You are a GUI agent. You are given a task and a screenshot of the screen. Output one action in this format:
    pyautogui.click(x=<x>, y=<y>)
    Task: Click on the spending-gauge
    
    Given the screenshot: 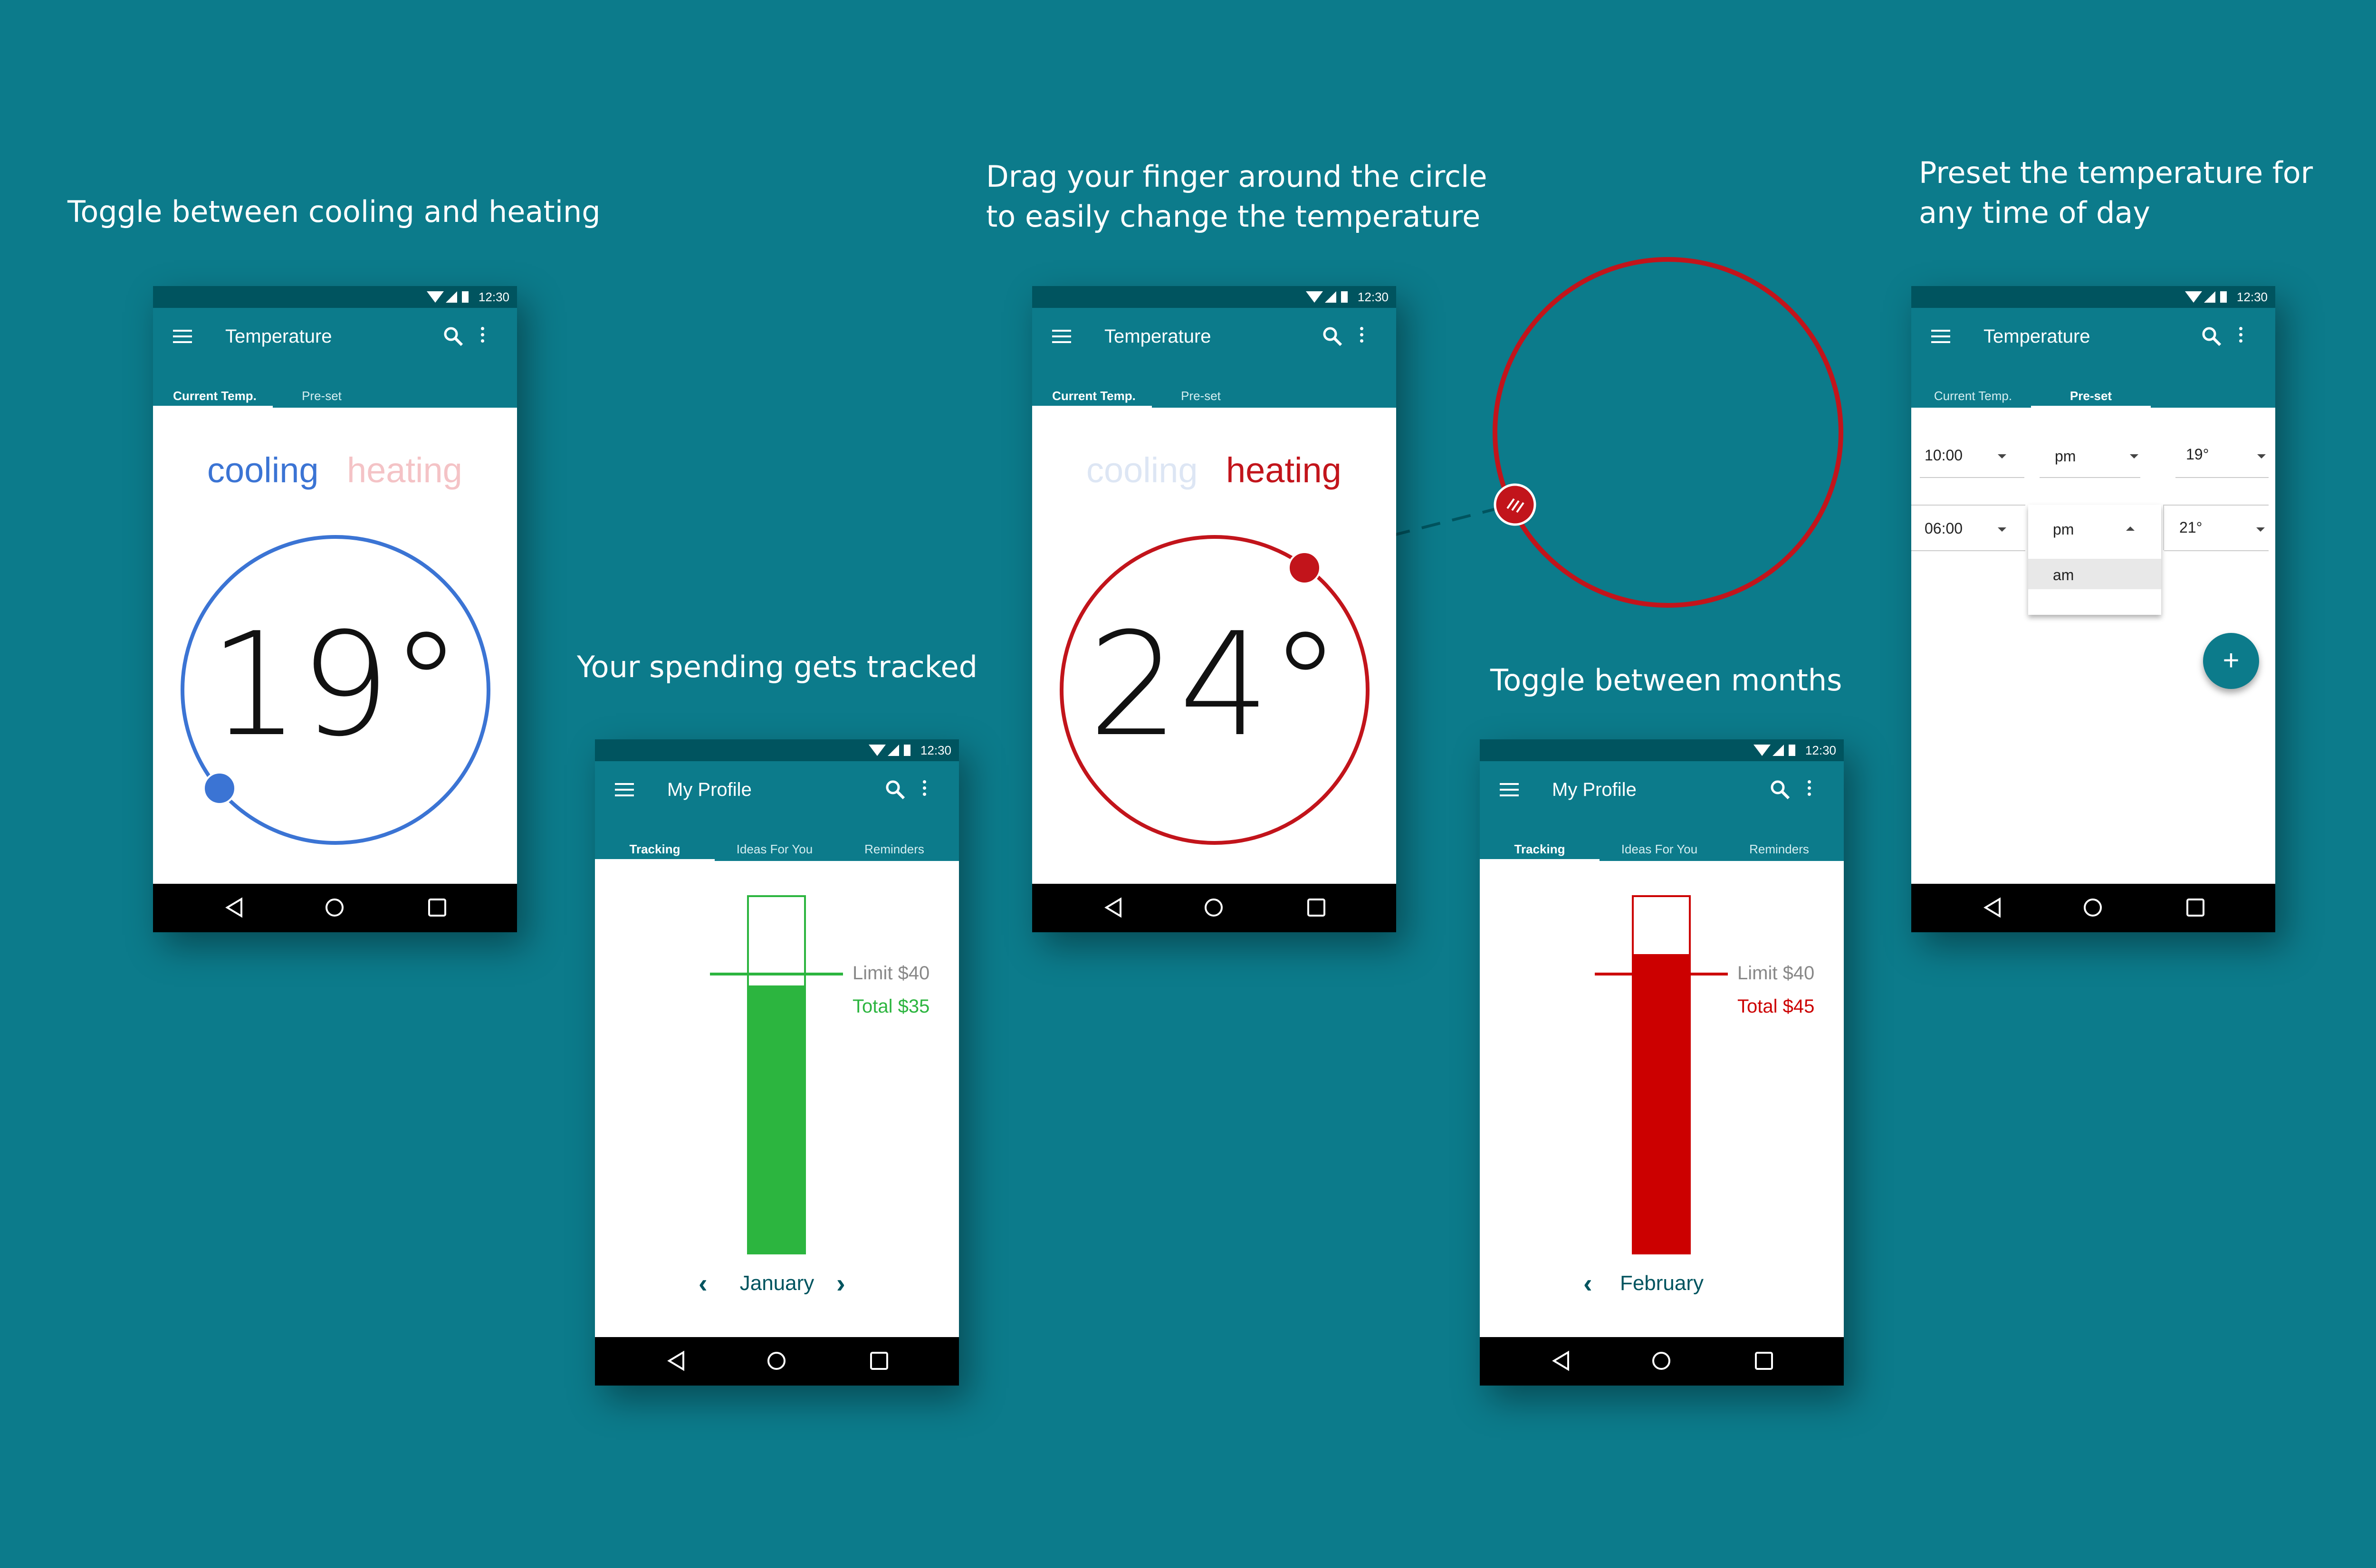 What is the action you would take?
    pyautogui.click(x=1661, y=1075)
    